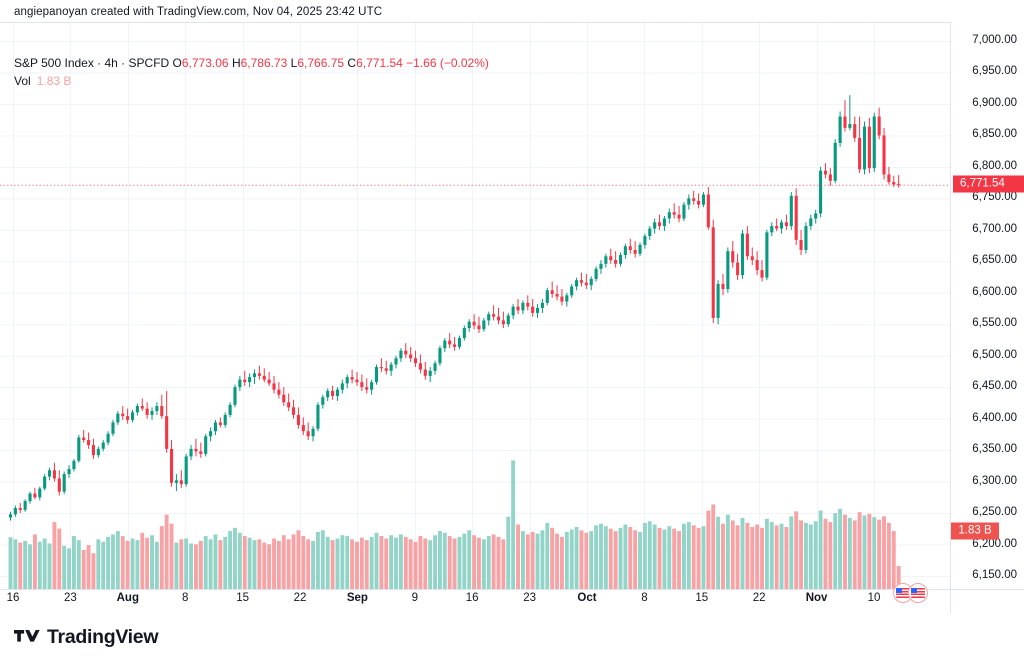 The width and height of the screenshot is (1024, 665). I want to click on price-axis-tick: 6,700.00, so click(994, 228).